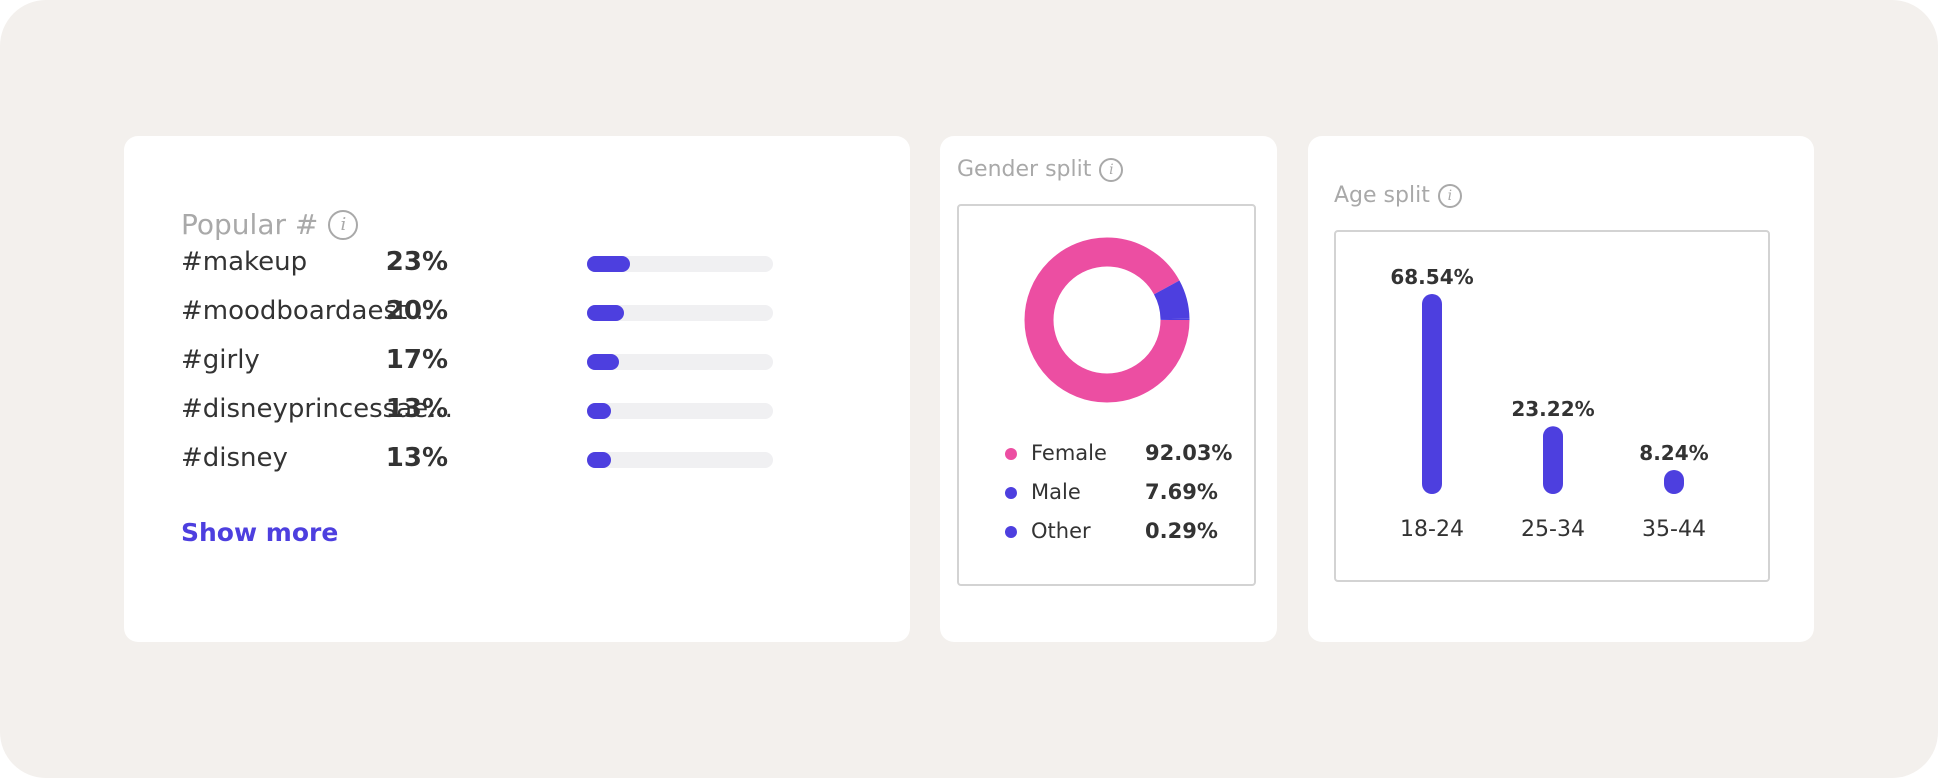  I want to click on legend-item-female: Female 92.03%, so click(1125, 453).